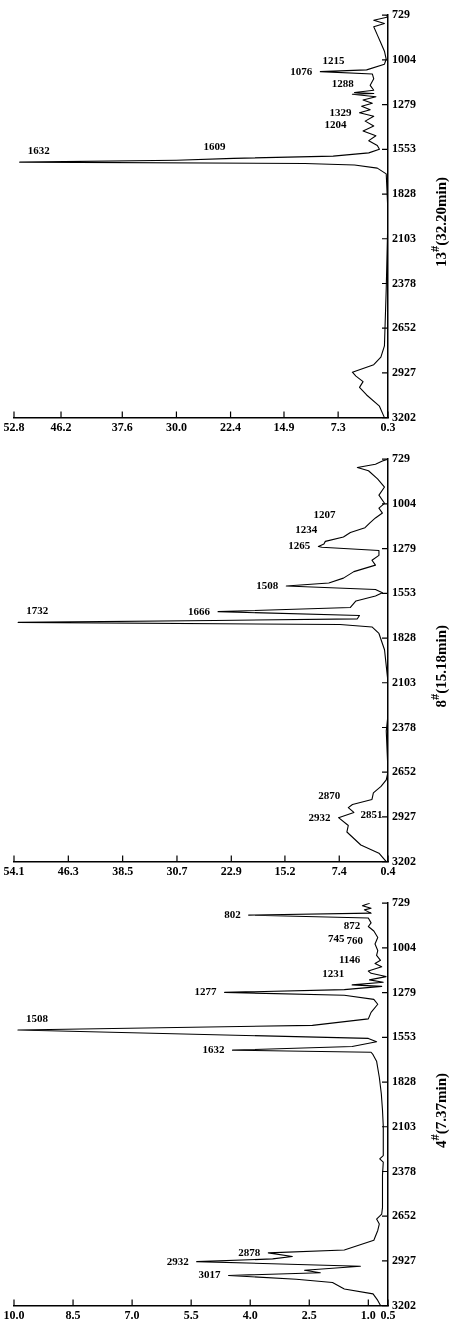 The width and height of the screenshot is (462, 1334). Describe the element at coordinates (210, 1274) in the screenshot. I see `annotation: 3017` at that location.